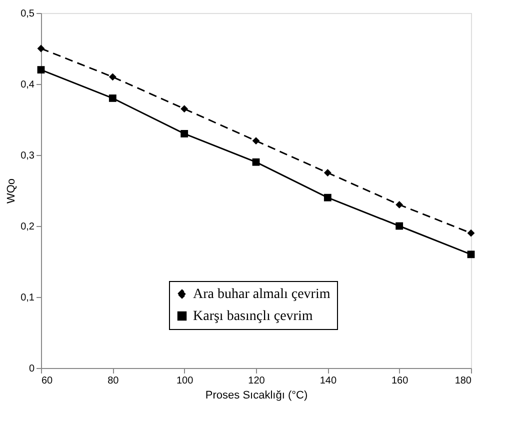  Describe the element at coordinates (261, 294) in the screenshot. I see `legend-label: Ara buhar almalı çevrim` at that location.